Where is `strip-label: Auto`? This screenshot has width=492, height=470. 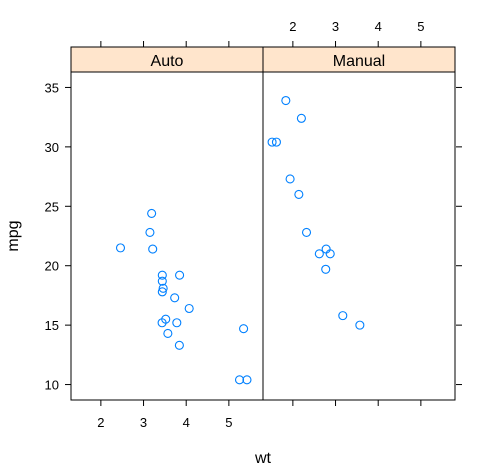
strip-label: Auto is located at coordinates (167, 61).